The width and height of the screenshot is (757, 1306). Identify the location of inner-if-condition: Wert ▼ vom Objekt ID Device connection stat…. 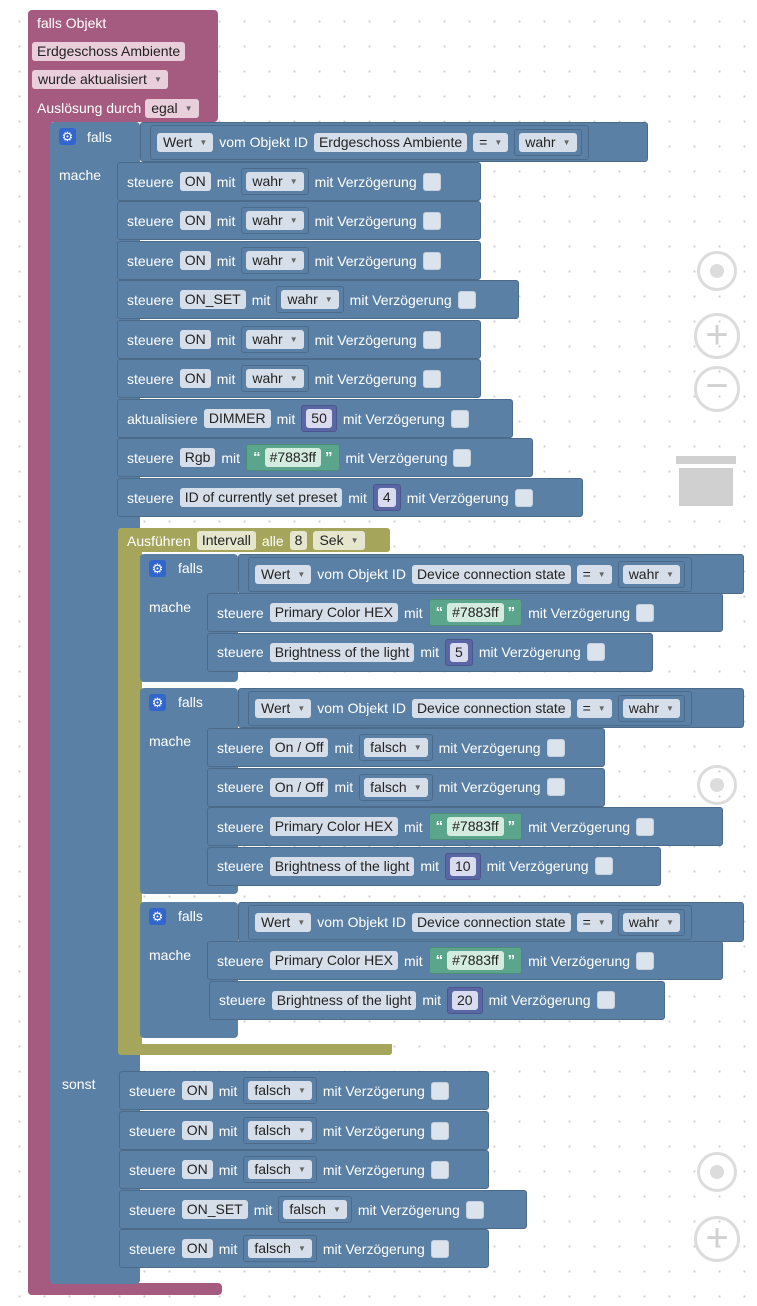
(491, 574).